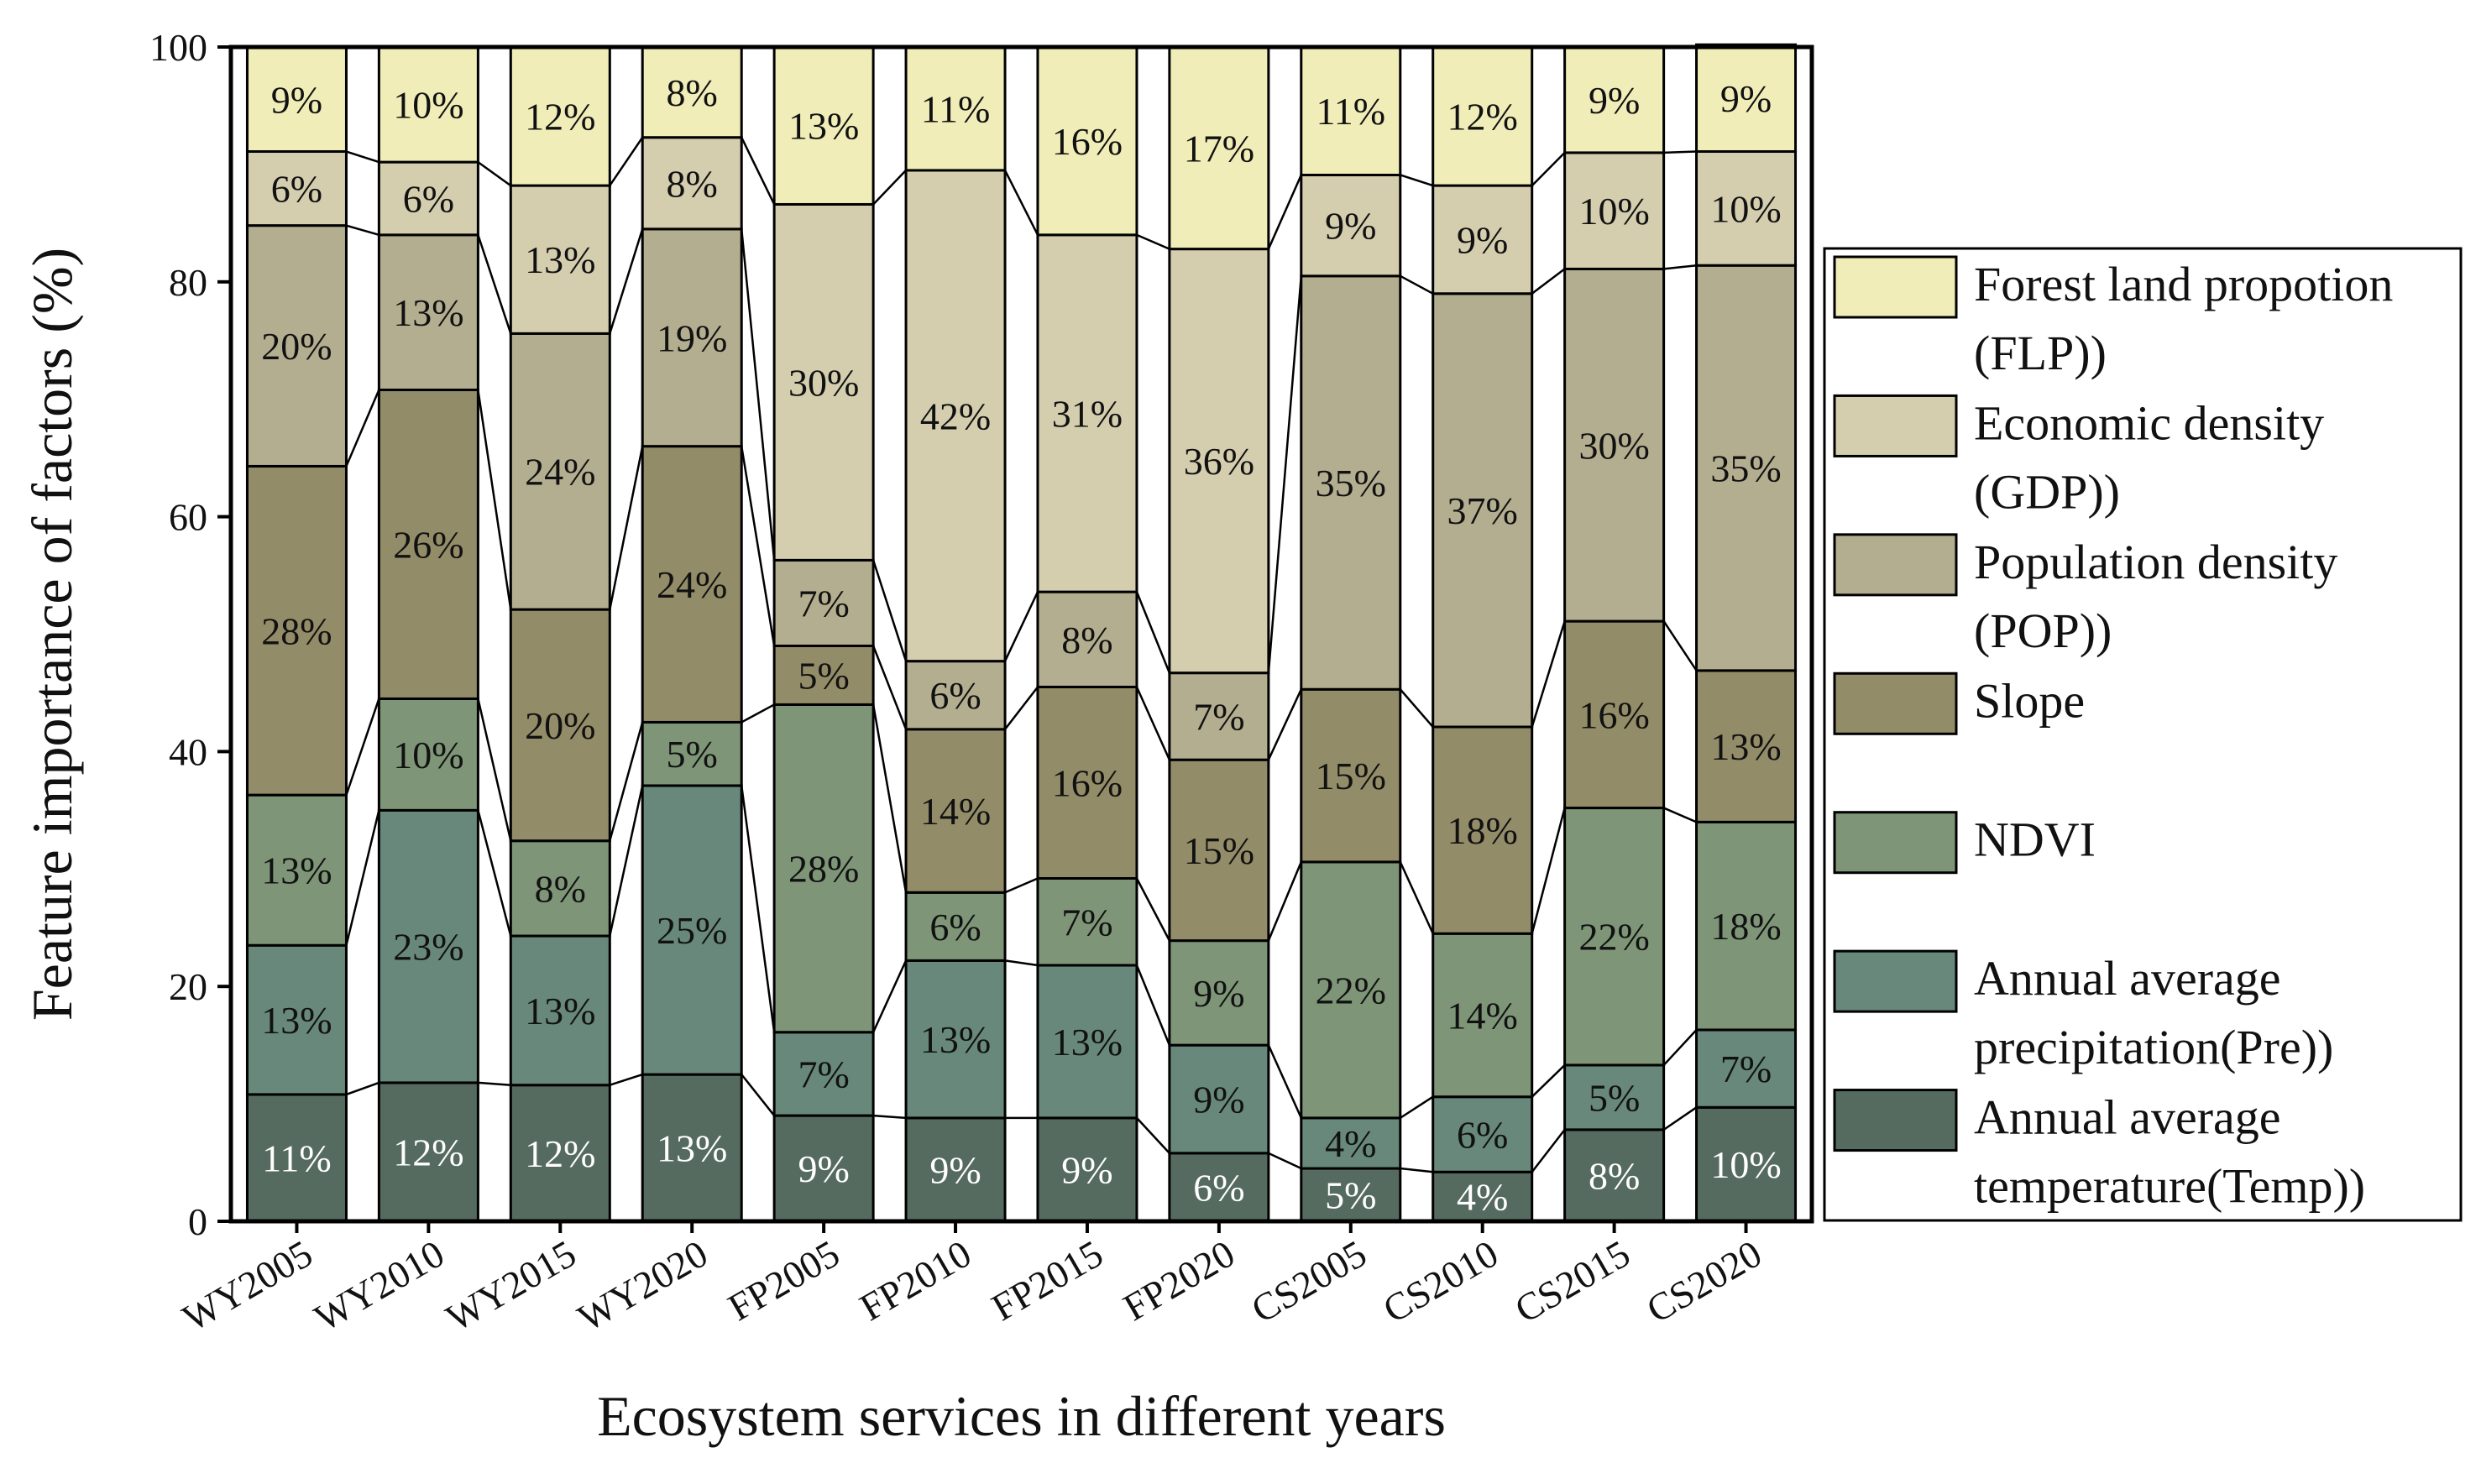  What do you see at coordinates (2155, 562) in the screenshot?
I see `legend-entry-label: Population density` at bounding box center [2155, 562].